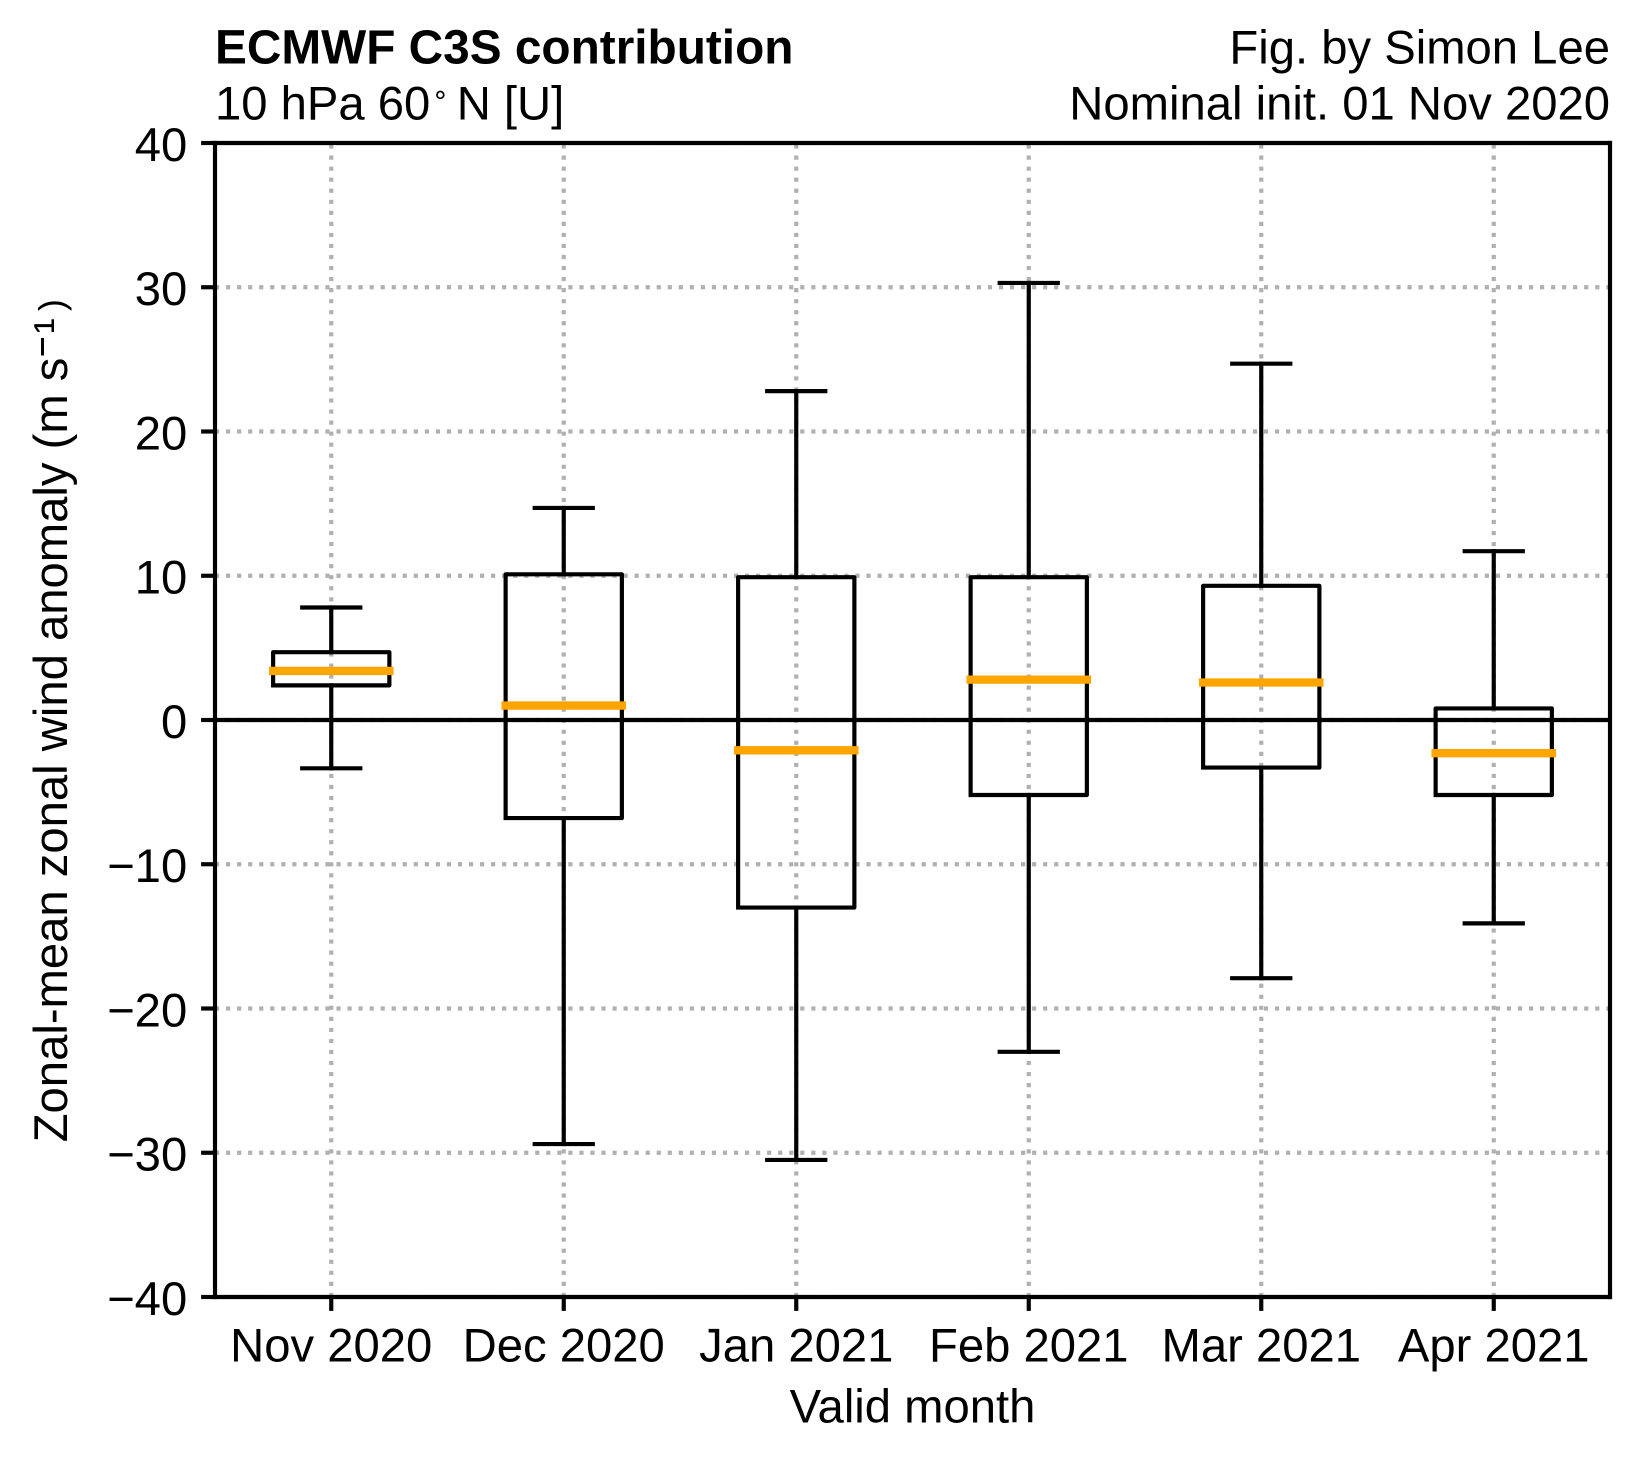 This screenshot has height=1458, width=1639. What do you see at coordinates (161, 289) in the screenshot?
I see `svg-text: 30` at bounding box center [161, 289].